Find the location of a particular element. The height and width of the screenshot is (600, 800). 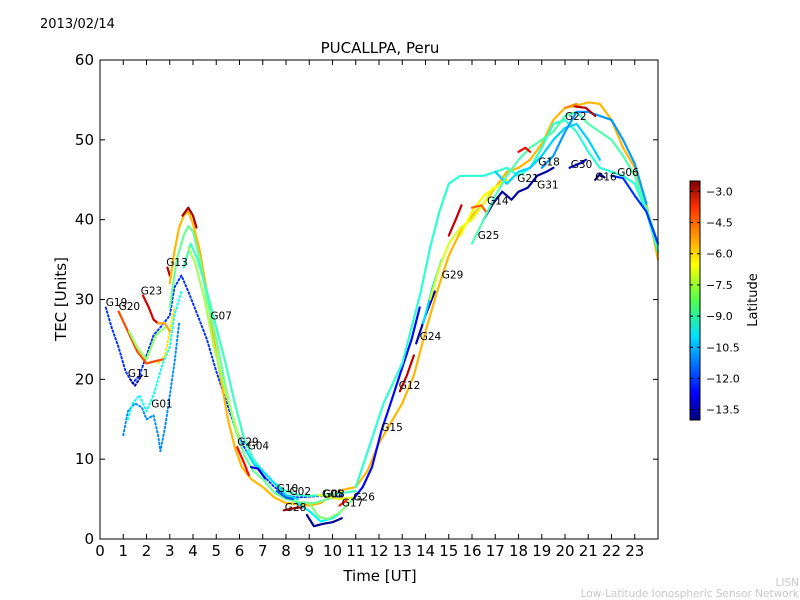

satellite-label-g13: G13 is located at coordinates (177, 263).